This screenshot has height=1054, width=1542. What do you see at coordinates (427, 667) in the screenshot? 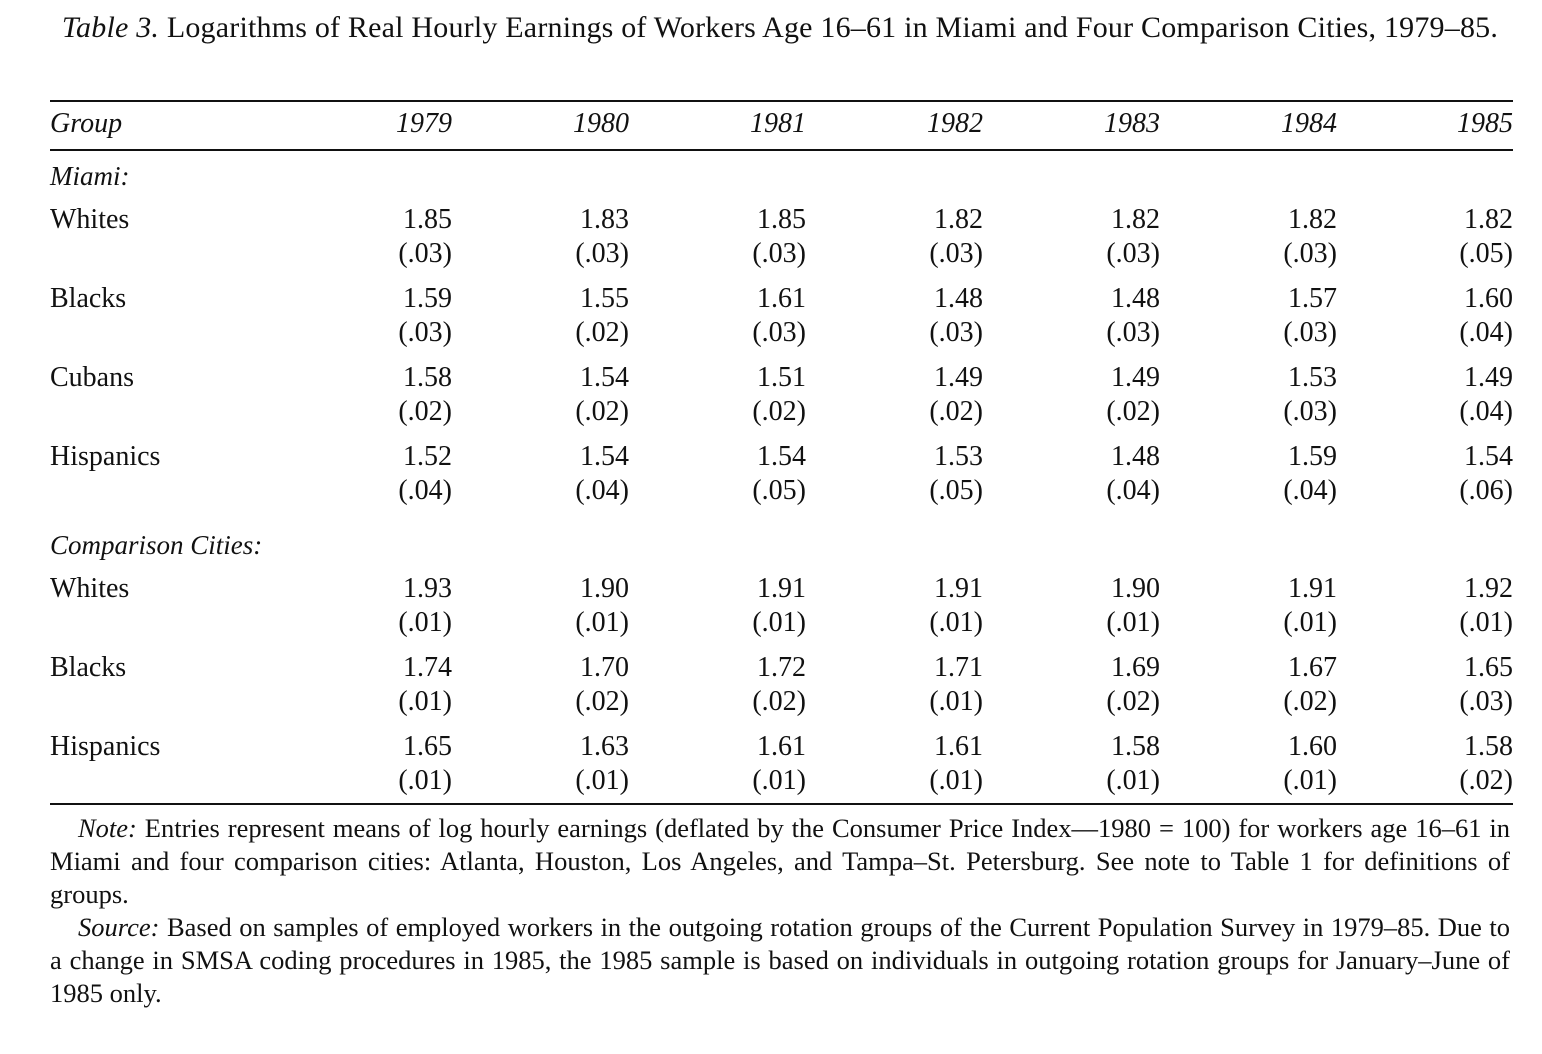
I see `mean-value: 1.74` at bounding box center [427, 667].